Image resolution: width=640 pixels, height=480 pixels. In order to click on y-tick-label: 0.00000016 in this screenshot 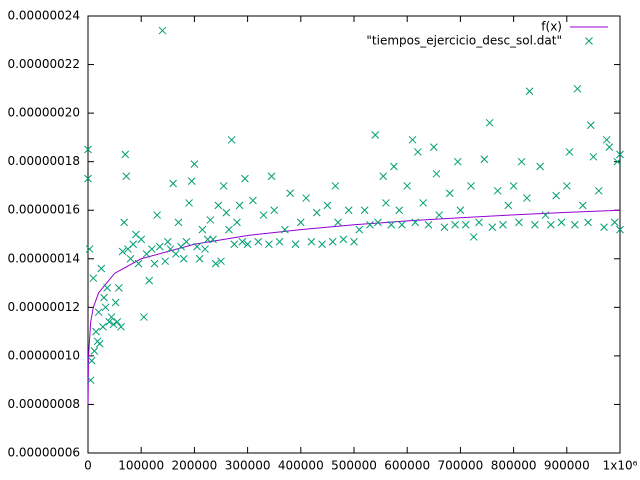, I will do `click(43, 210)`.